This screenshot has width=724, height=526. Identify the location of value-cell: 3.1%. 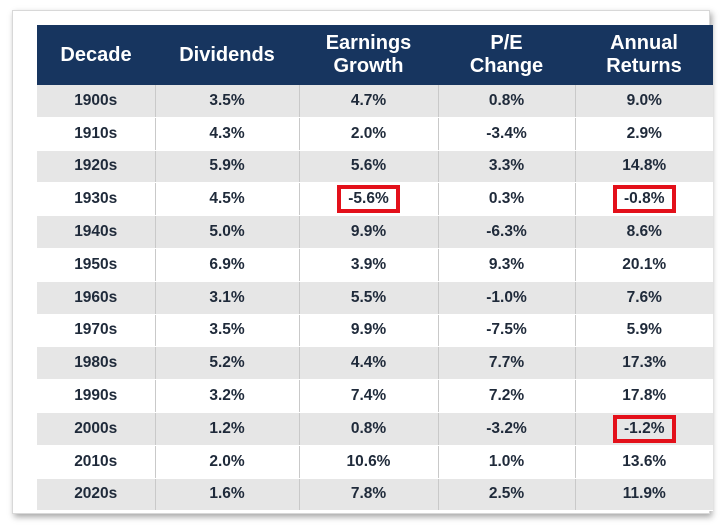
(227, 298).